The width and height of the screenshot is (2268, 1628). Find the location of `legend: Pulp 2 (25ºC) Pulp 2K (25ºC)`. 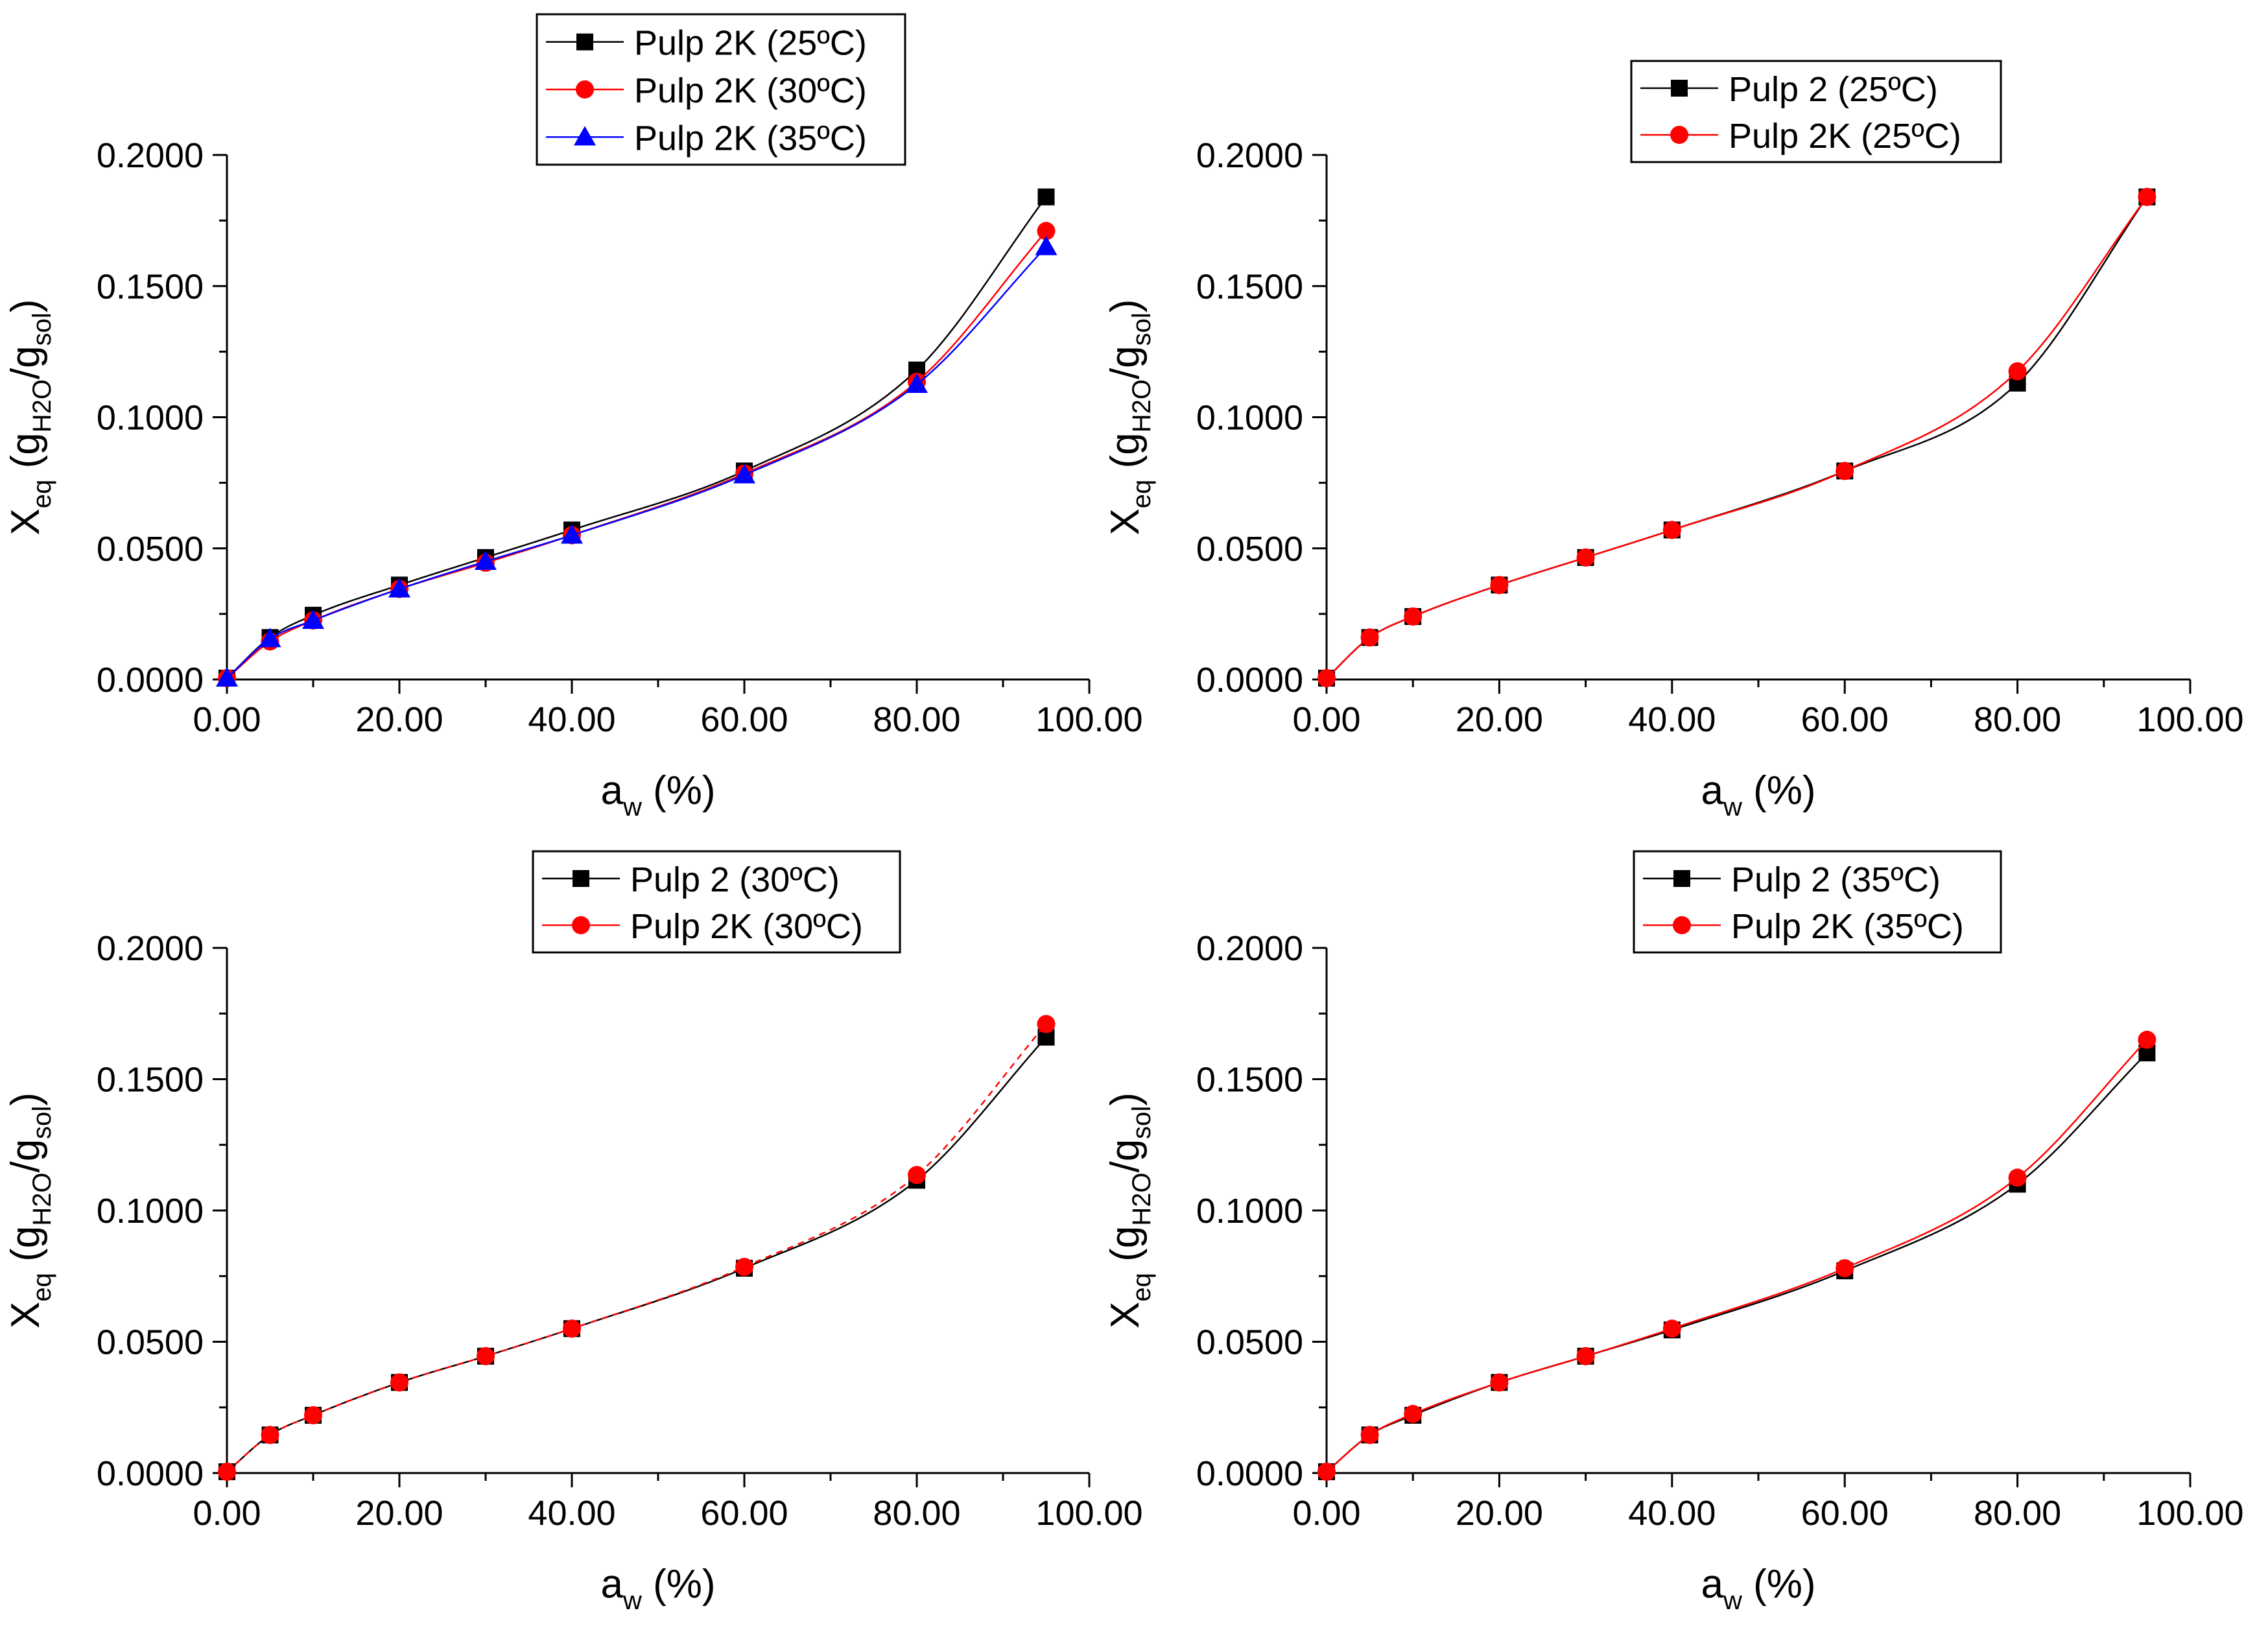

legend: Pulp 2 (25ºC) Pulp 2K (25ºC) is located at coordinates (1816, 111).